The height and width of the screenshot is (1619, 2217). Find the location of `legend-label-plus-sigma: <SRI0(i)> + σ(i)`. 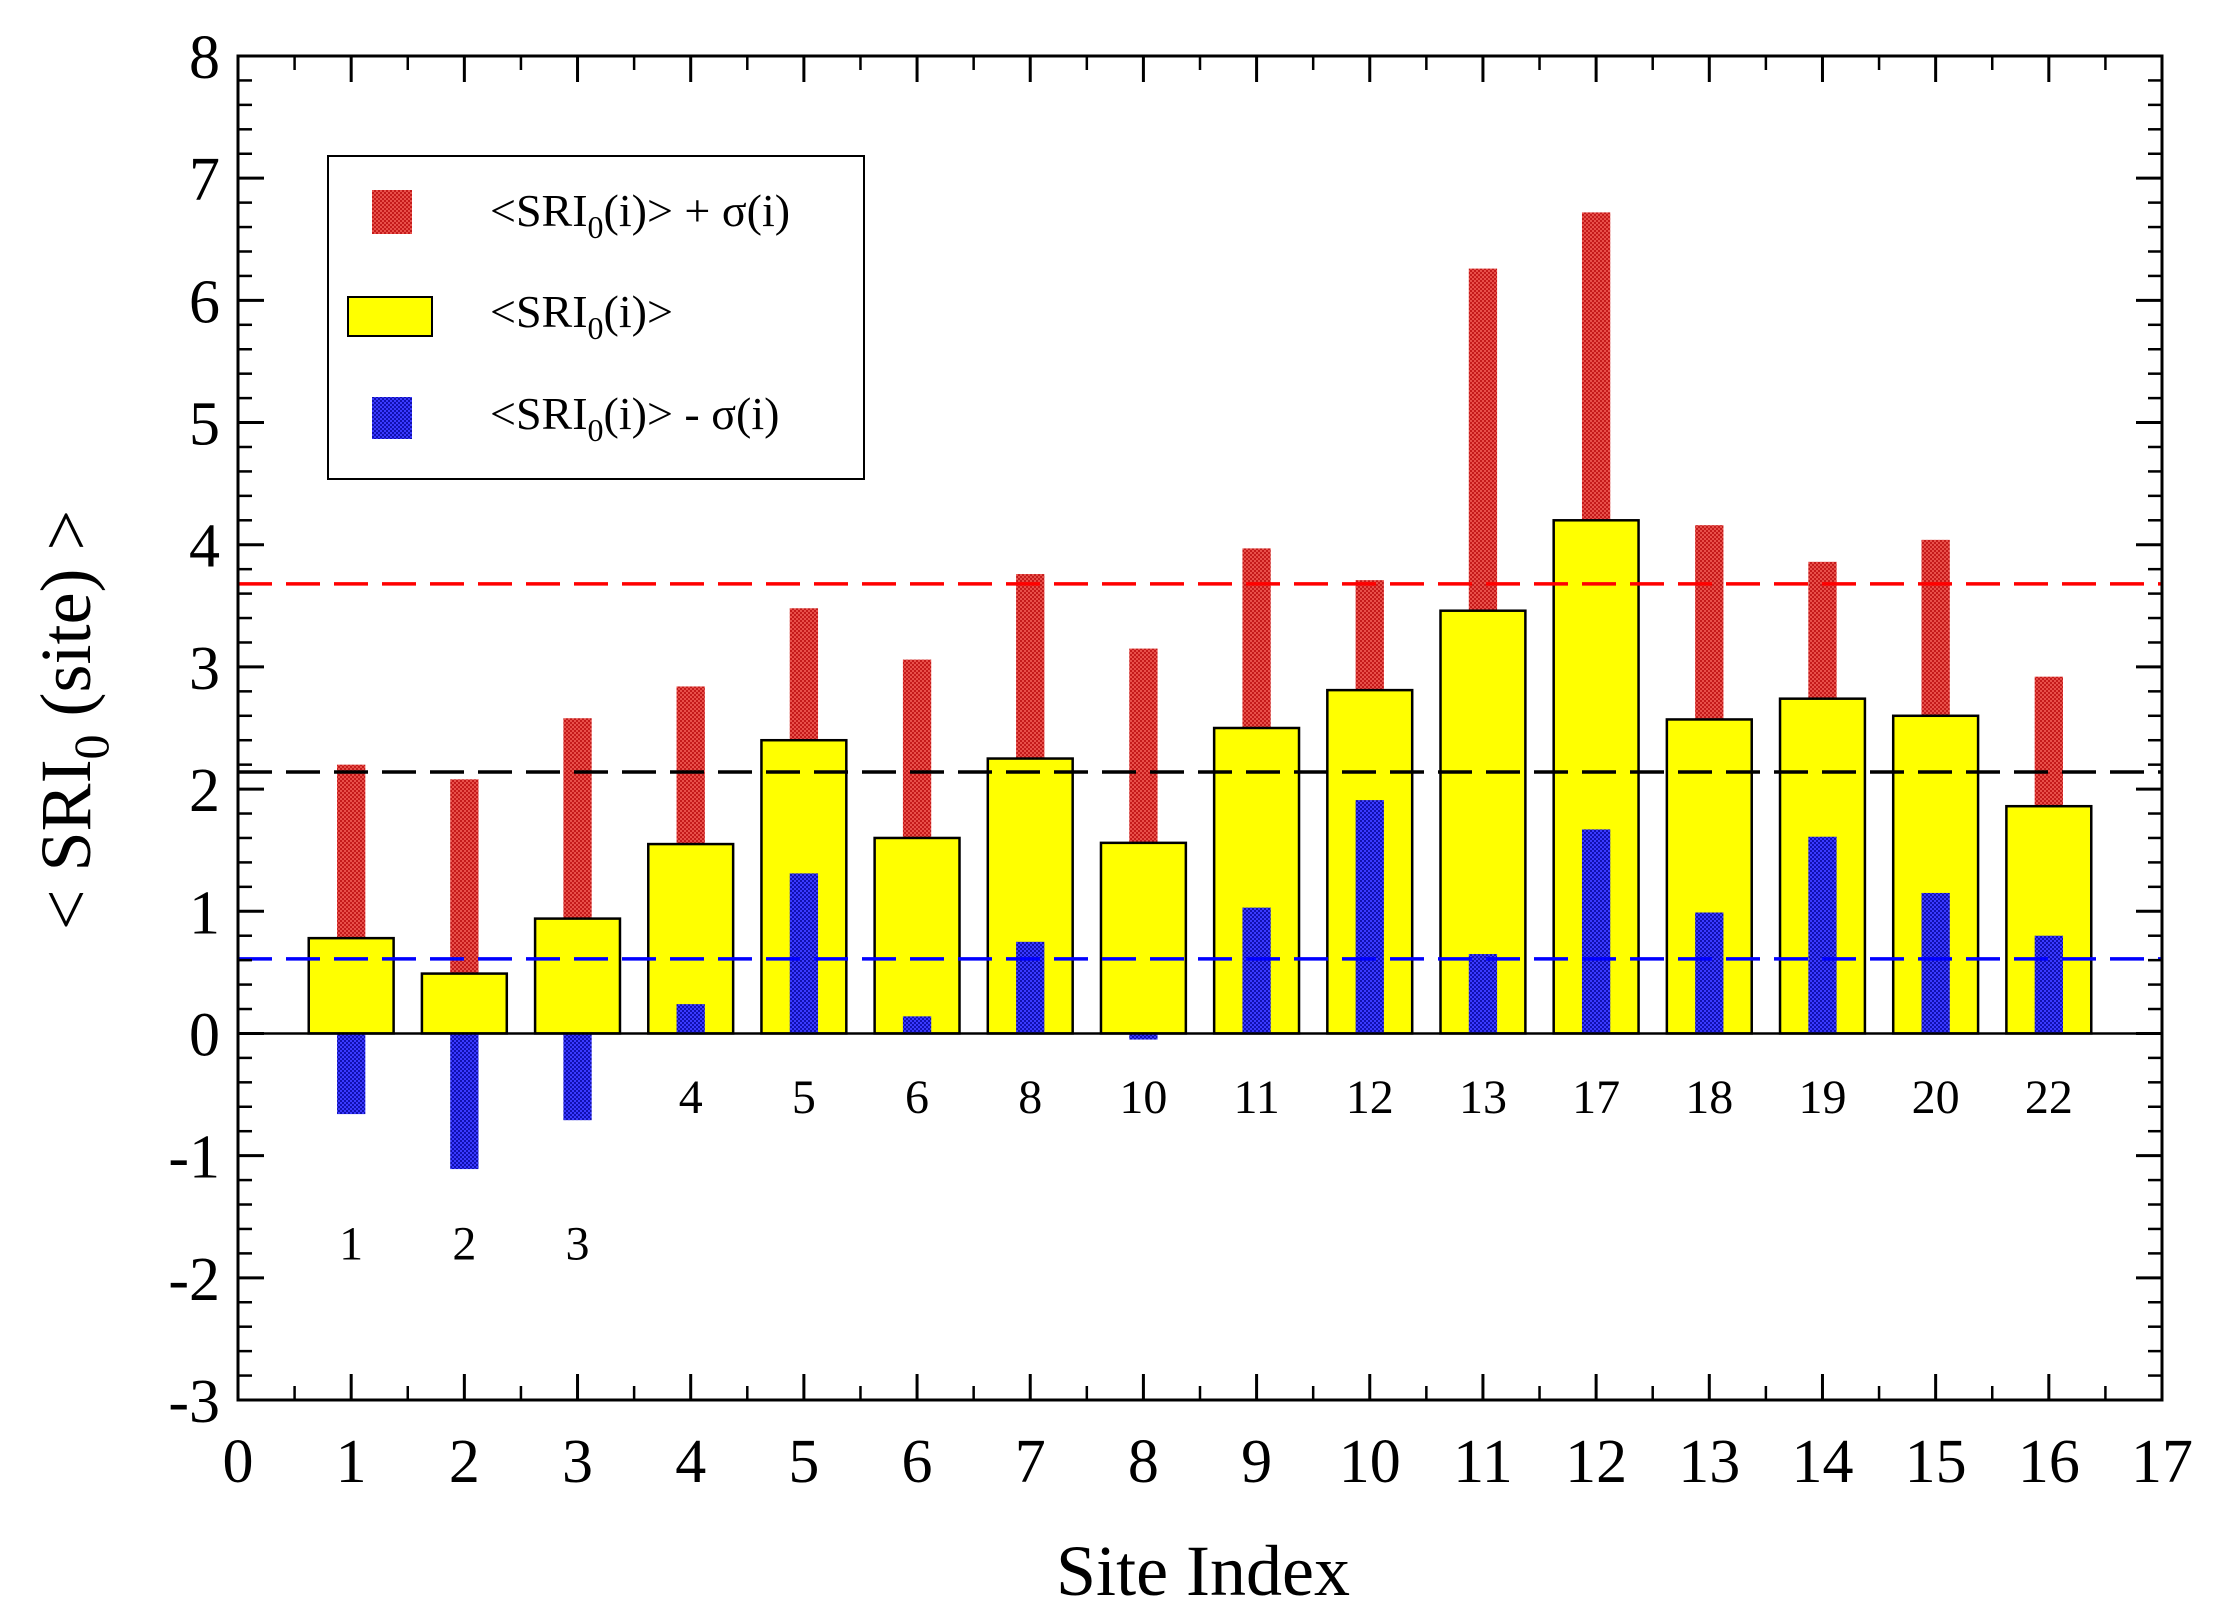

legend-label-plus-sigma: <SRI0(i)> + σ(i) is located at coordinates (640, 215).